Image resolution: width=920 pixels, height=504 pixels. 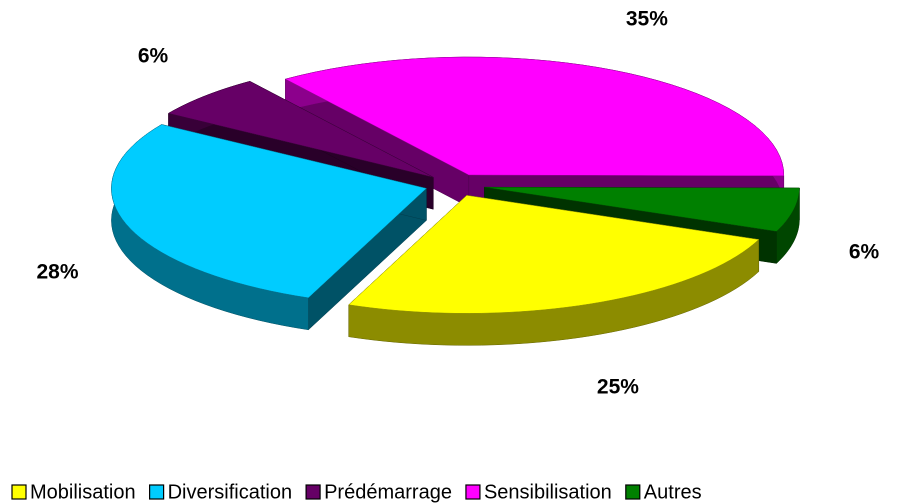 I want to click on legend-label: Prédémarrage, so click(x=388, y=492).